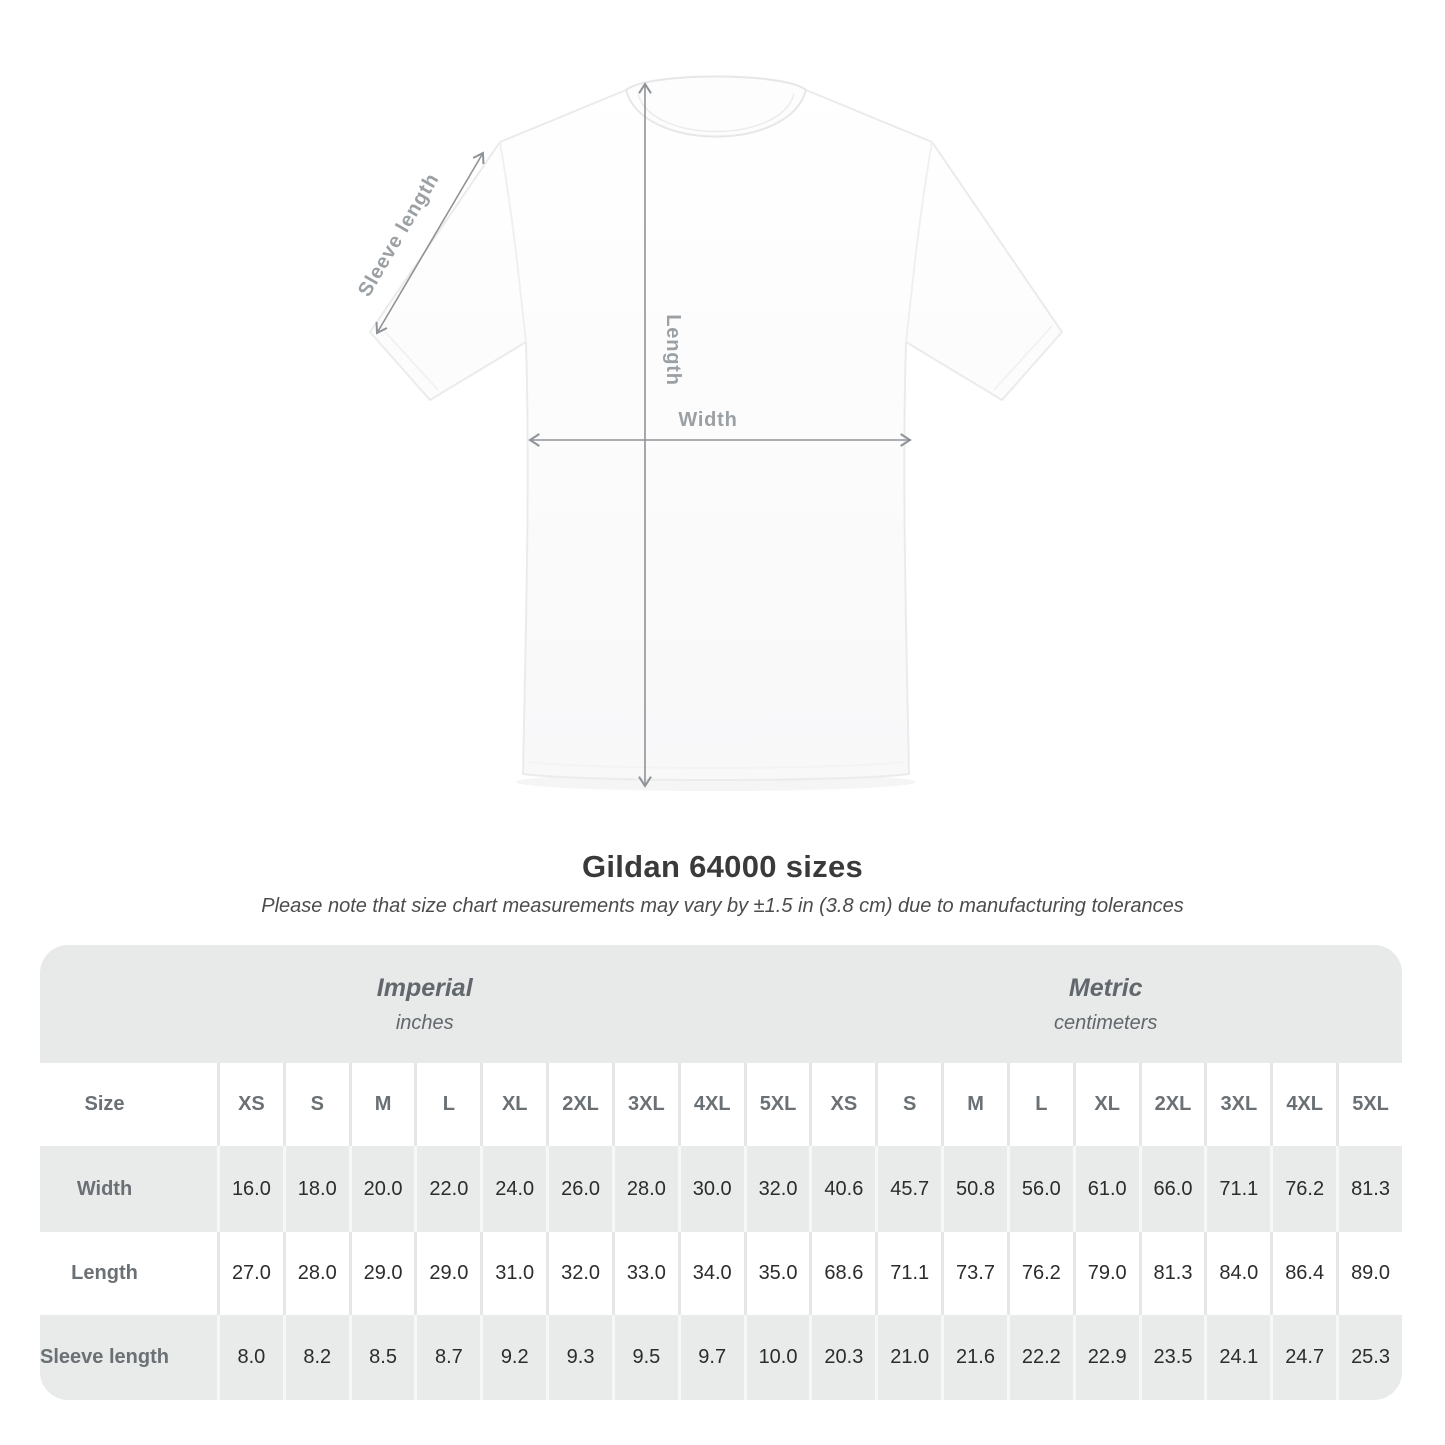 Image resolution: width=1445 pixels, height=1445 pixels. I want to click on table-cell: 79.0, so click(1105, 1273).